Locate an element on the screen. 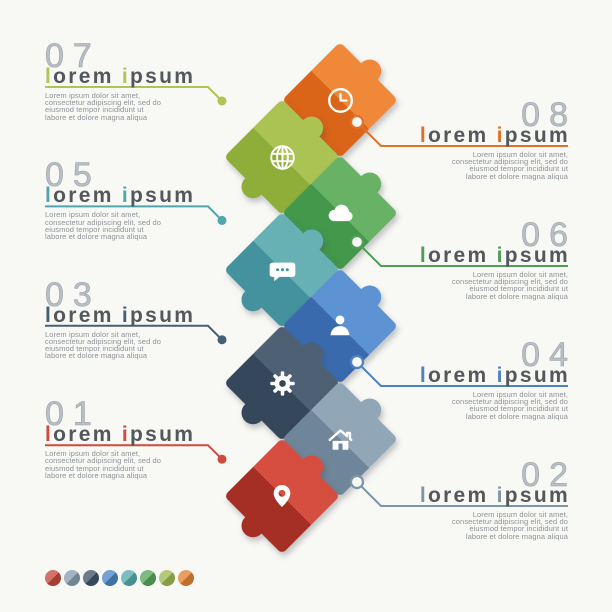 Image resolution: width=612 pixels, height=612 pixels. clock-icon is located at coordinates (340, 100).